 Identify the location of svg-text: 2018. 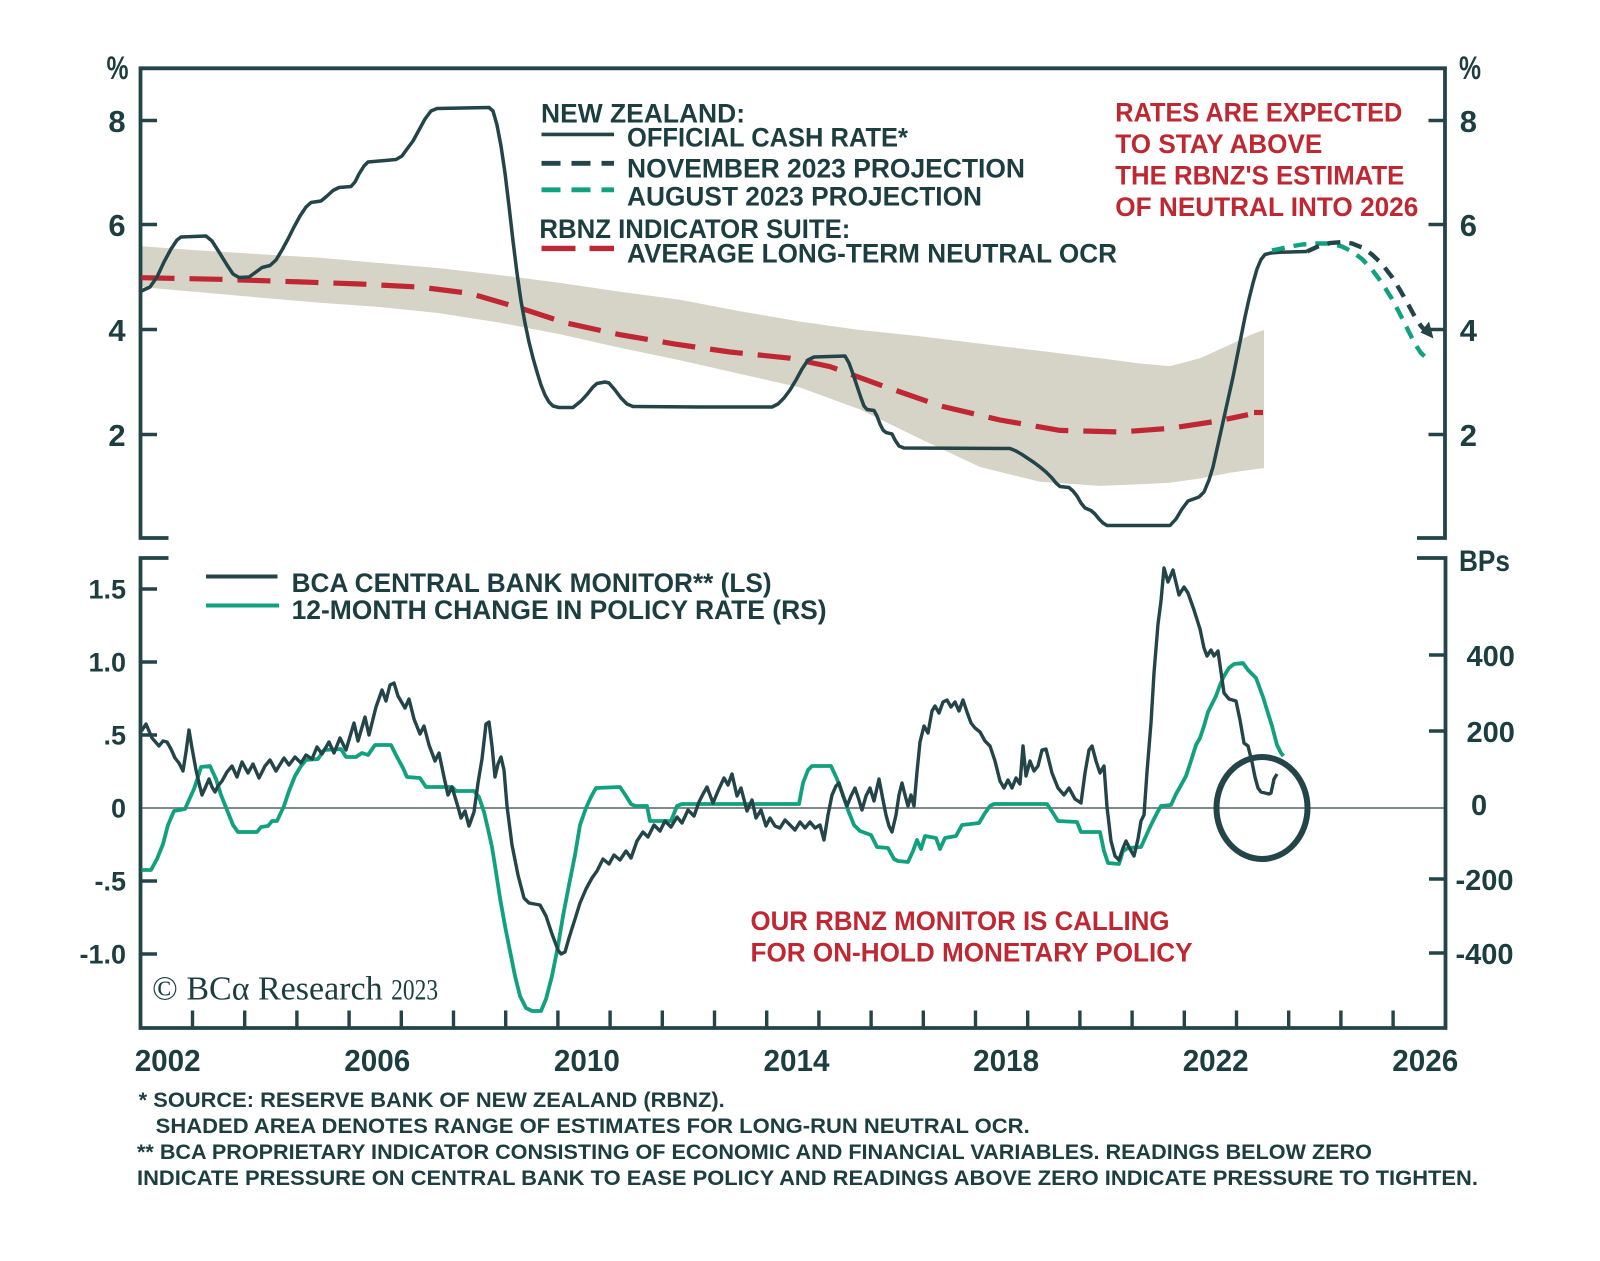
(1006, 1060).